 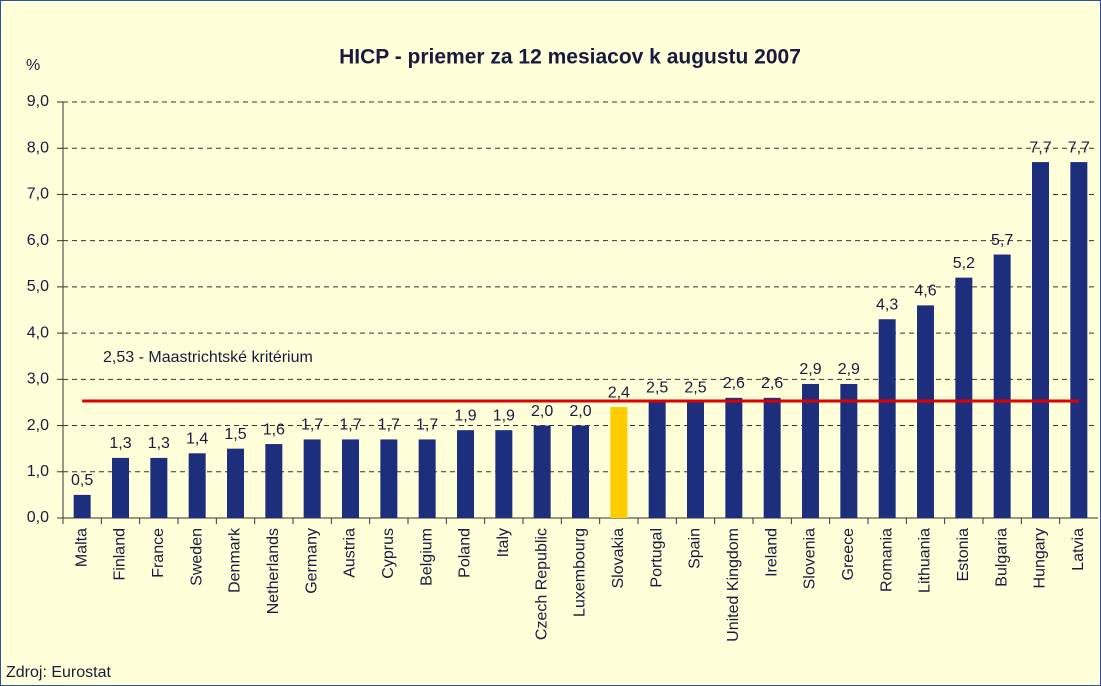 I want to click on x-tick-label: Greece, so click(x=848, y=554).